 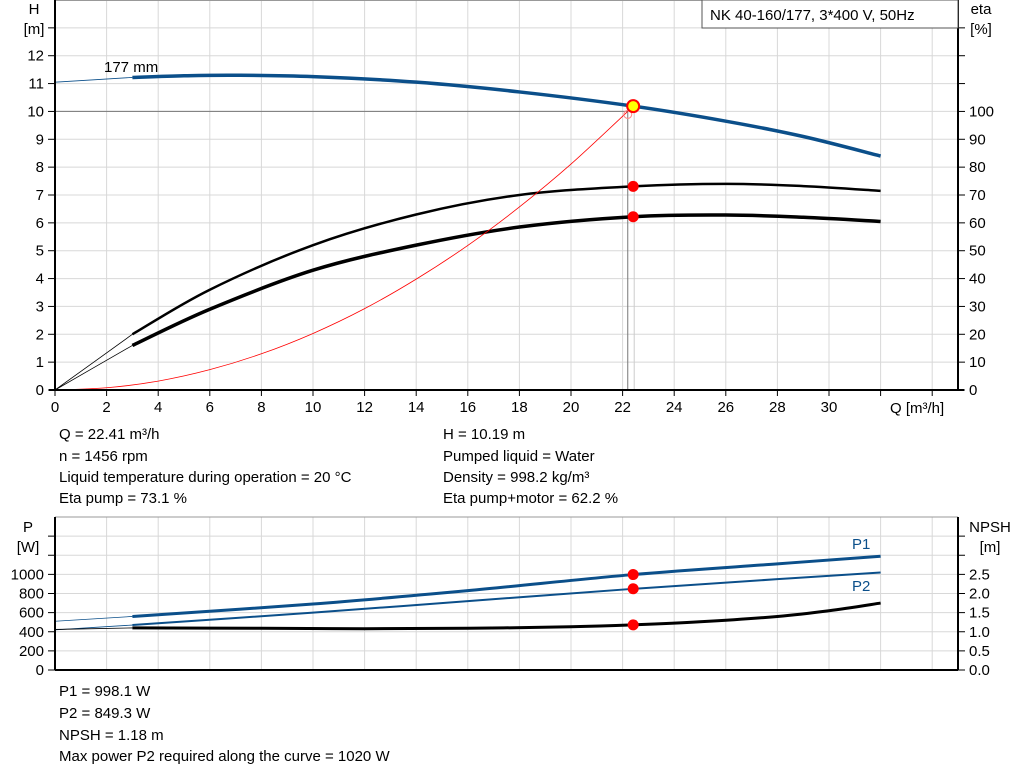 I want to click on y2-tick-label: 2.0, so click(x=979, y=594).